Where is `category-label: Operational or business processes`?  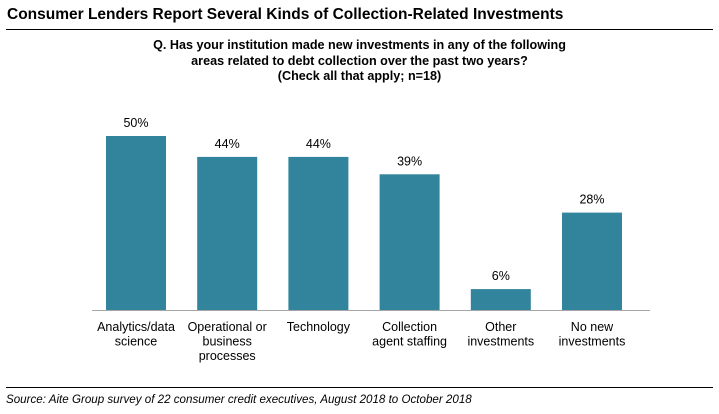 category-label: Operational or business processes is located at coordinates (227, 341).